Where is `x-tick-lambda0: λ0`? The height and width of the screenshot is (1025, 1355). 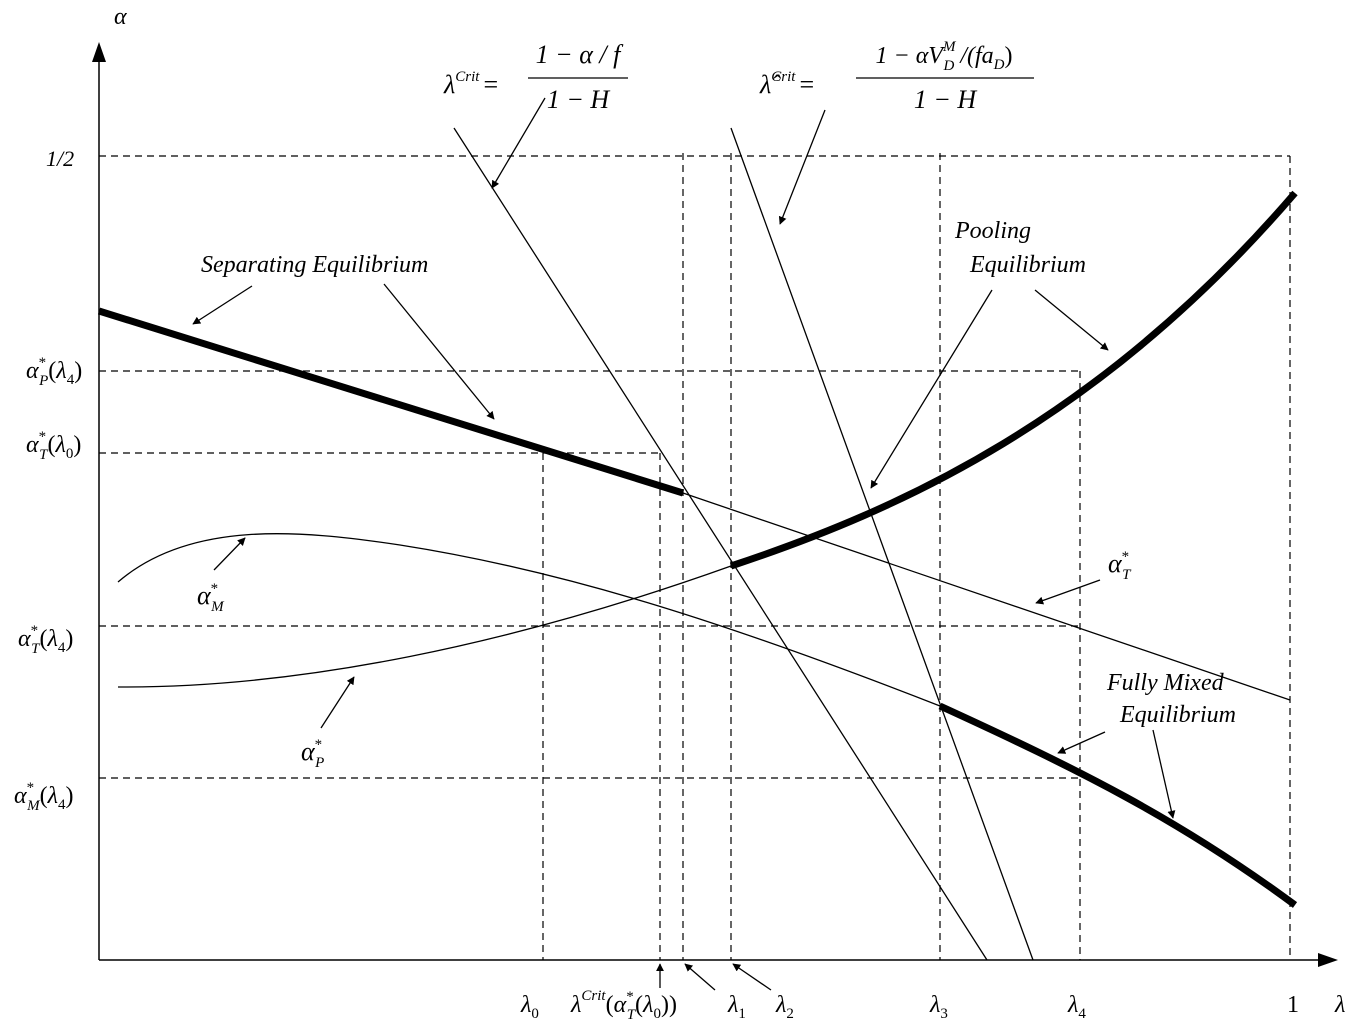
x-tick-lambda0: λ0 is located at coordinates (529, 1007).